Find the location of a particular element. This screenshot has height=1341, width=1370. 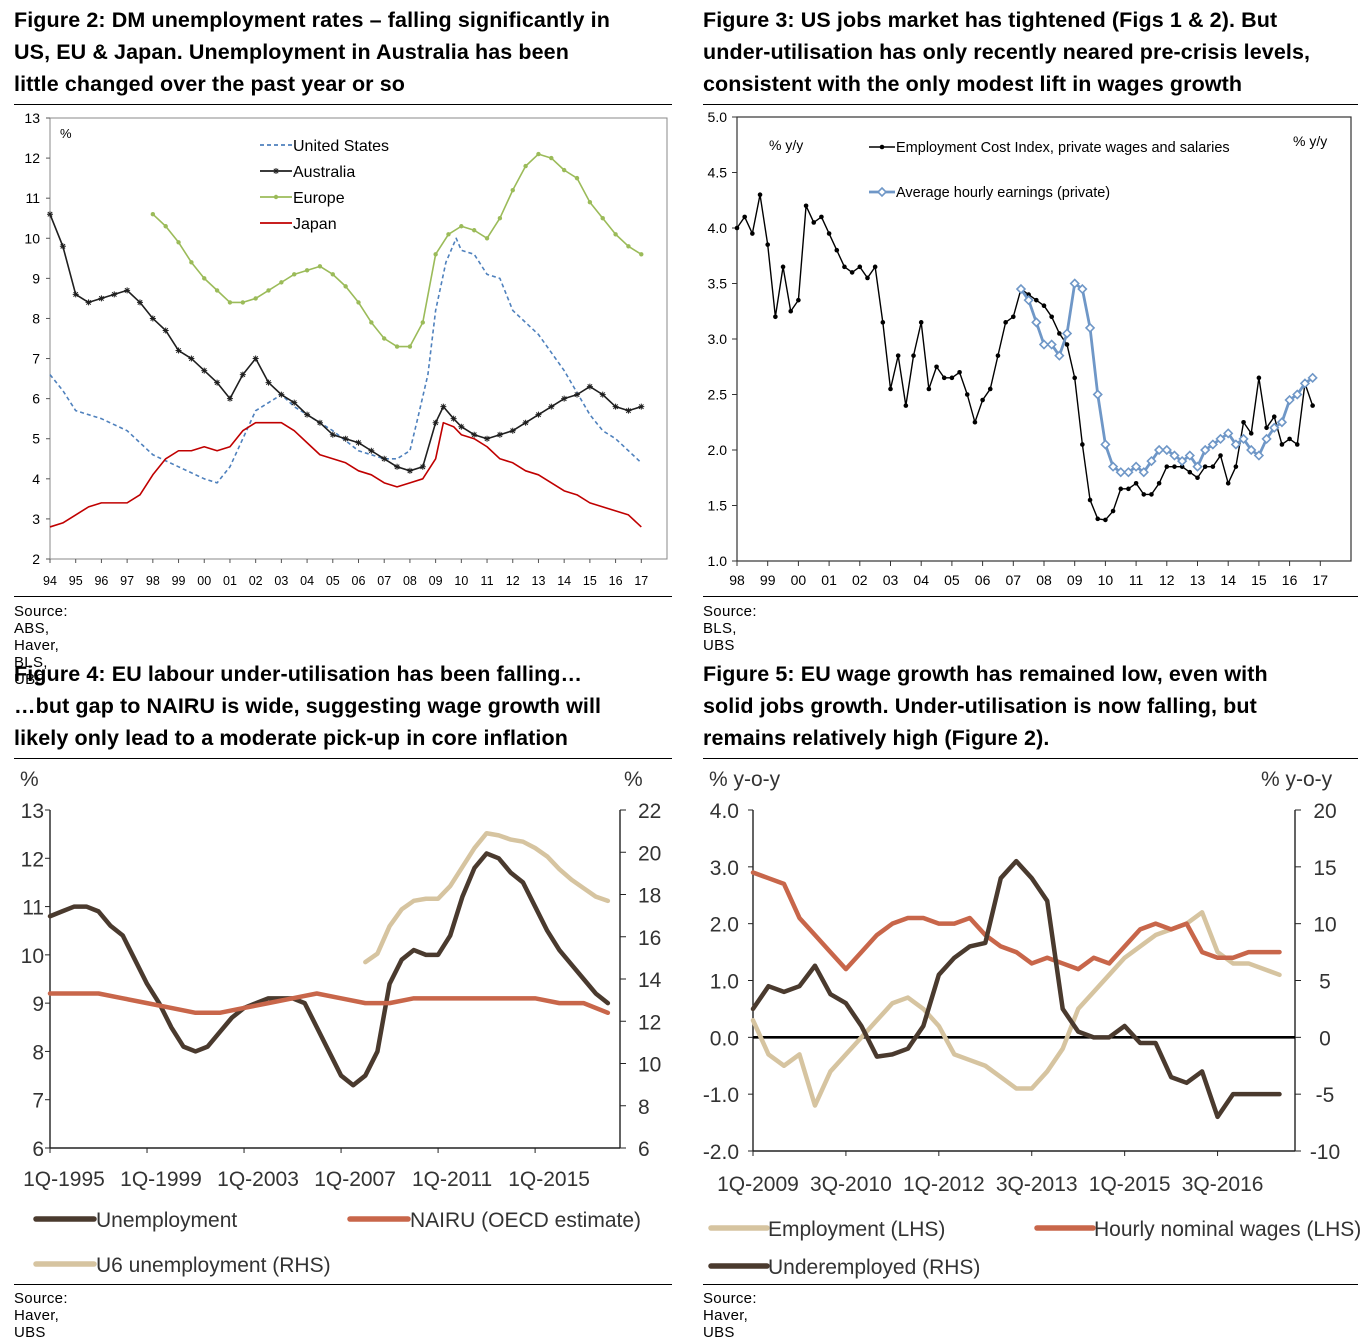

x-tick-label: 95 is located at coordinates (76, 581).